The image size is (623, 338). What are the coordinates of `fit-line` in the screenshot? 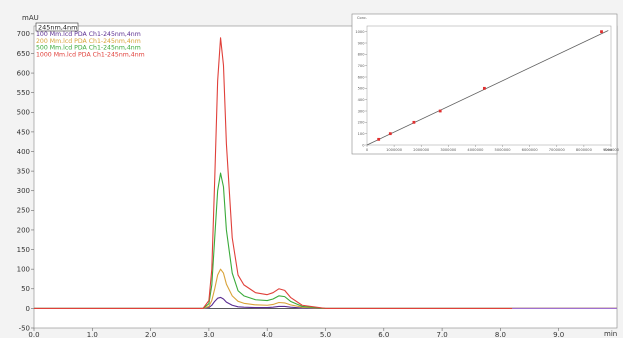 It's located at (487, 88).